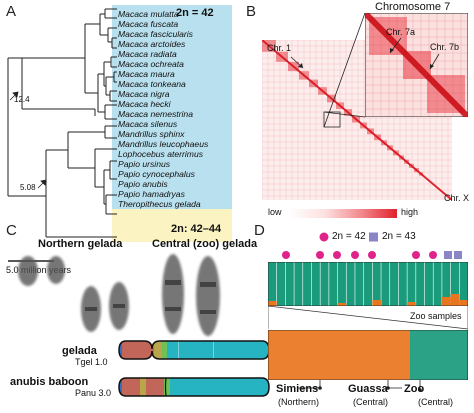  What do you see at coordinates (279, 48) in the screenshot?
I see `chr1-label: Chr. 1` at bounding box center [279, 48].